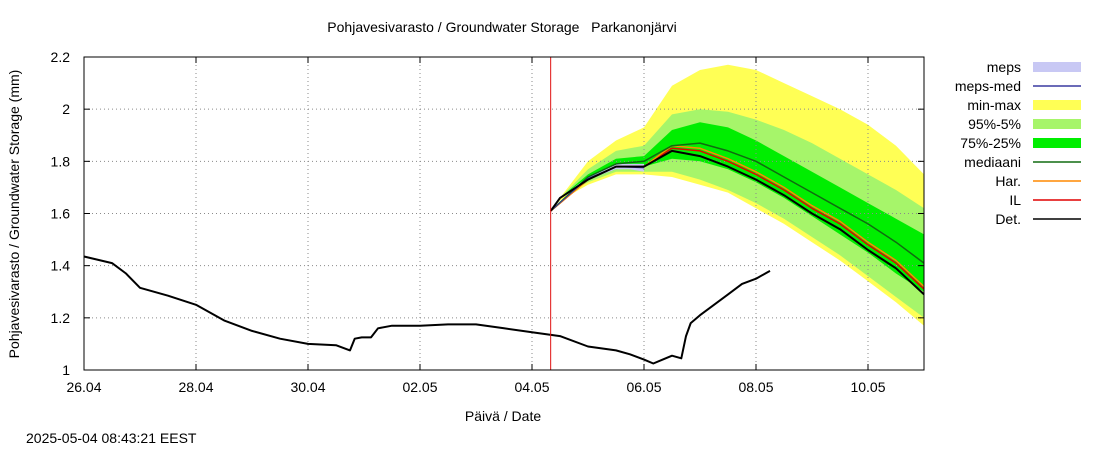 This screenshot has width=1100, height=450. What do you see at coordinates (111, 438) in the screenshot?
I see `timestamp: 2025-05-04 08:43:21 EEST` at bounding box center [111, 438].